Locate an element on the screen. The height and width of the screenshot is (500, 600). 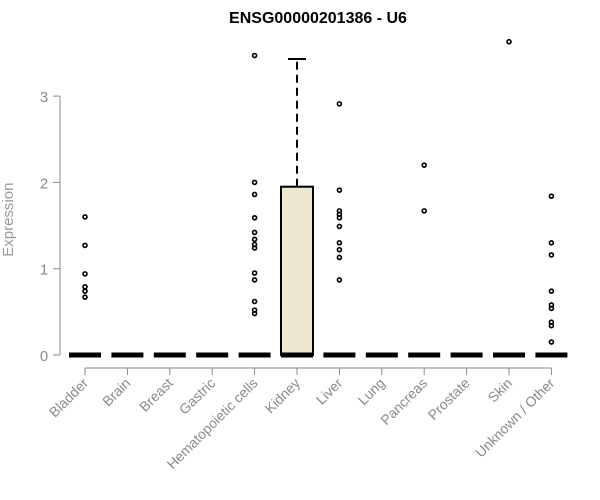
x-tick-label: Liver is located at coordinates (329, 391).